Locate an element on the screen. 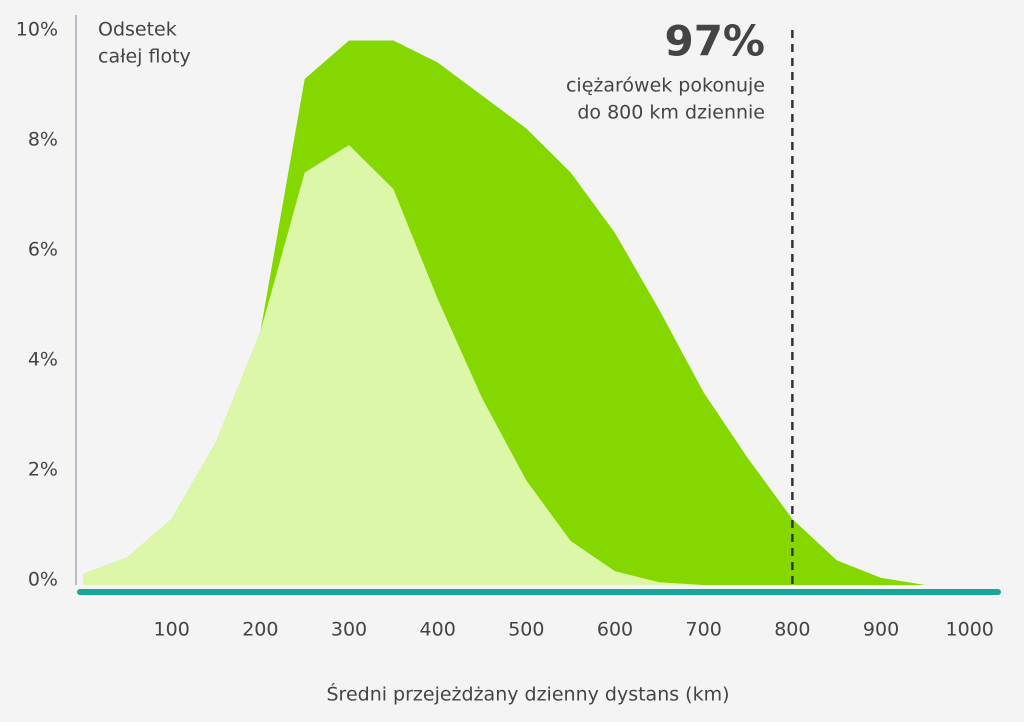  x-tick-label: 900 is located at coordinates (881, 630).